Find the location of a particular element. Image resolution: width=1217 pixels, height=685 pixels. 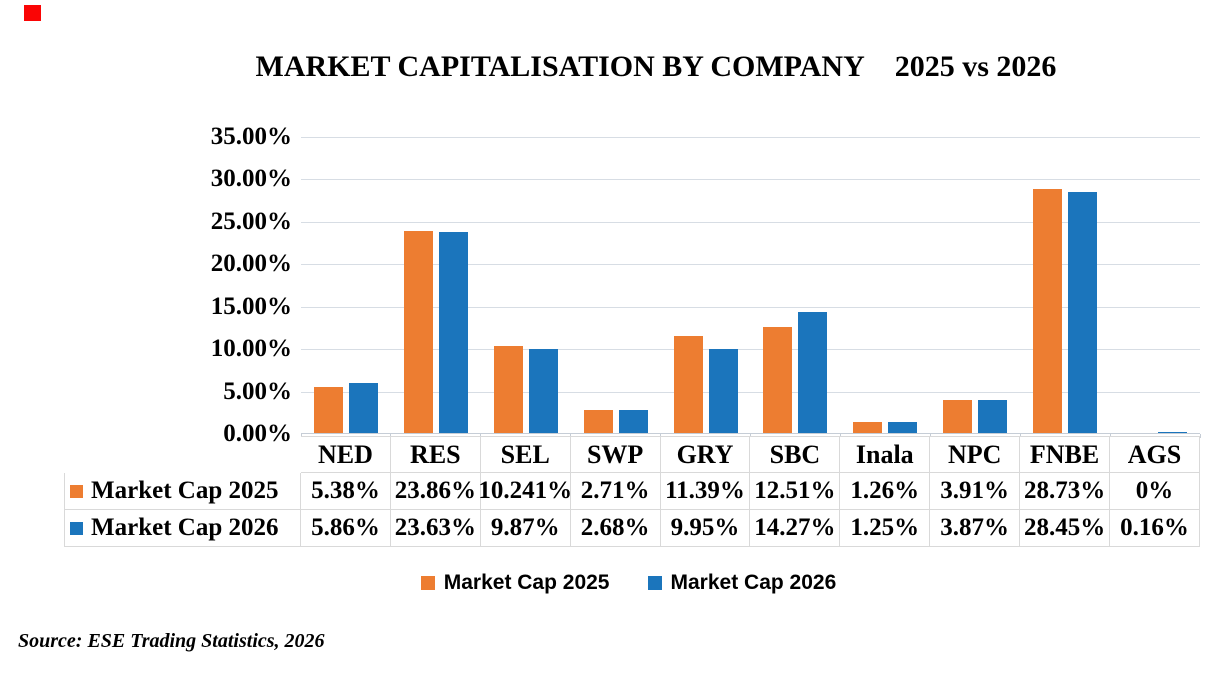

source-note: Source: ESE Trading Statistics, 2026 is located at coordinates (171, 641).